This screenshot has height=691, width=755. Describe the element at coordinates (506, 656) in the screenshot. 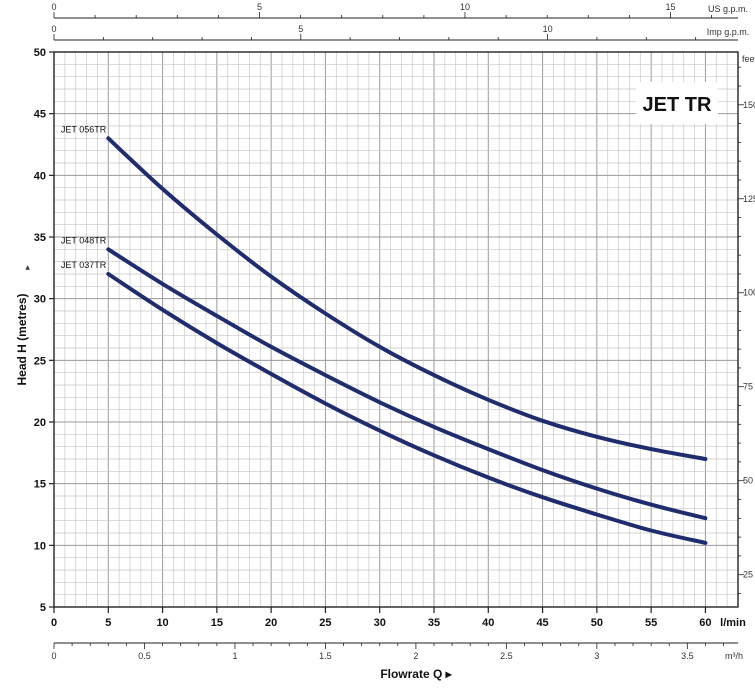

I see `m3h-tick-label: 2.5` at that location.